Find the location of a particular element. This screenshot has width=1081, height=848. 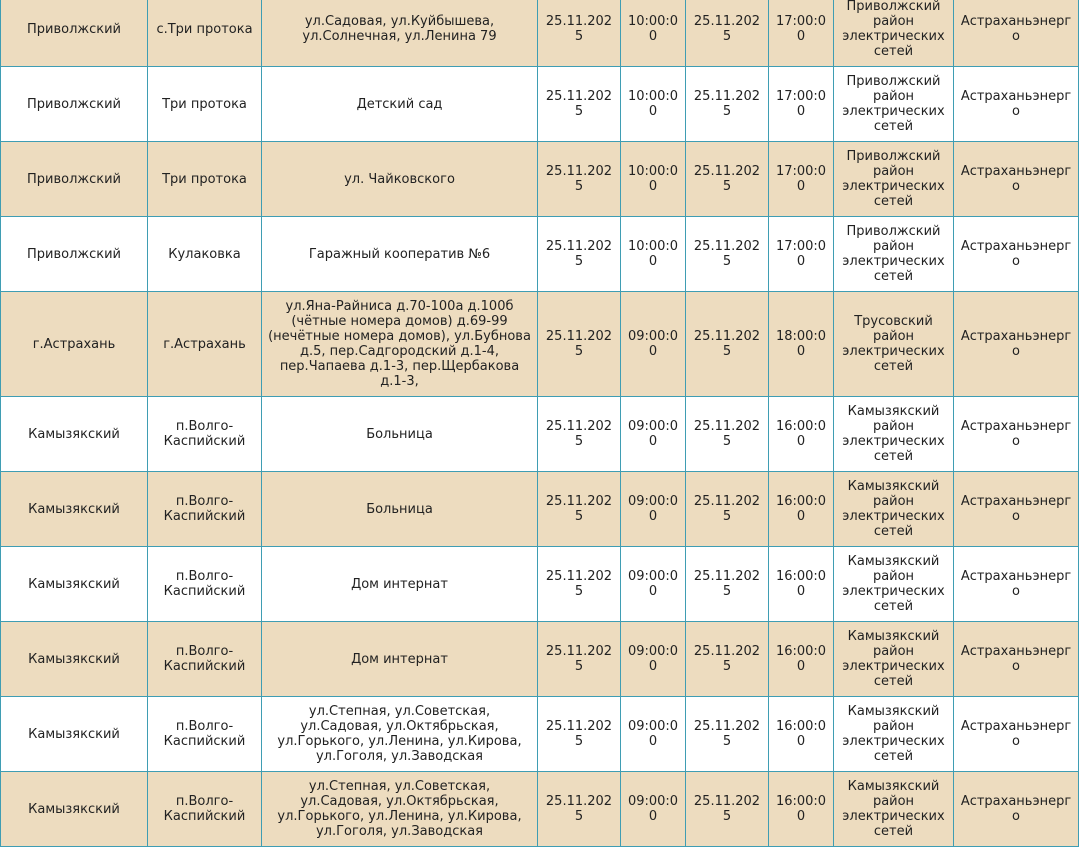

settlement-cell: с.Три протока is located at coordinates (204, 33).